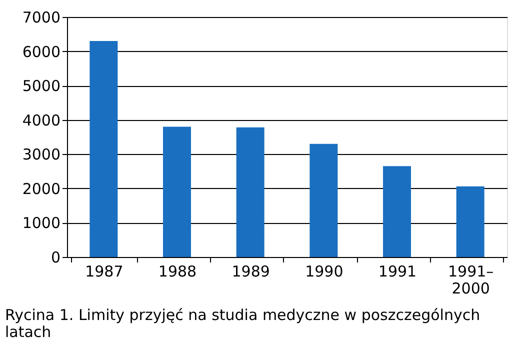  I want to click on x-tick-label: 1988, so click(177, 271).